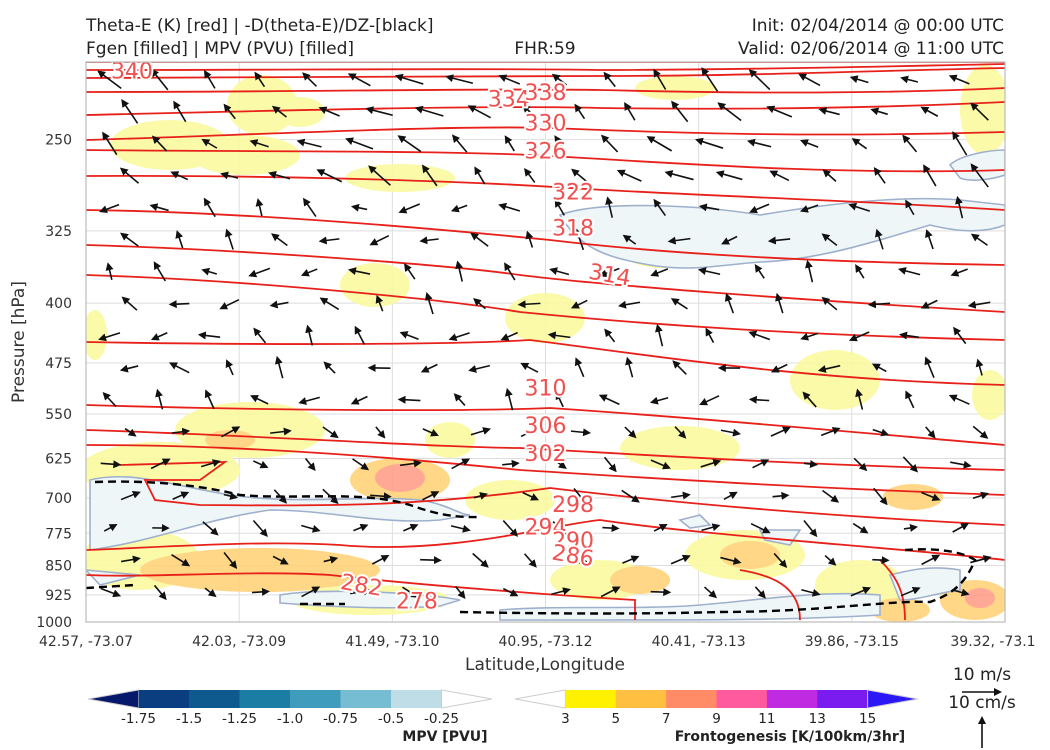 The height and width of the screenshot is (750, 1050). What do you see at coordinates (716, 708) in the screenshot?
I see `frontogenesis-colorbar: 3 5 7 9 11 13 15` at bounding box center [716, 708].